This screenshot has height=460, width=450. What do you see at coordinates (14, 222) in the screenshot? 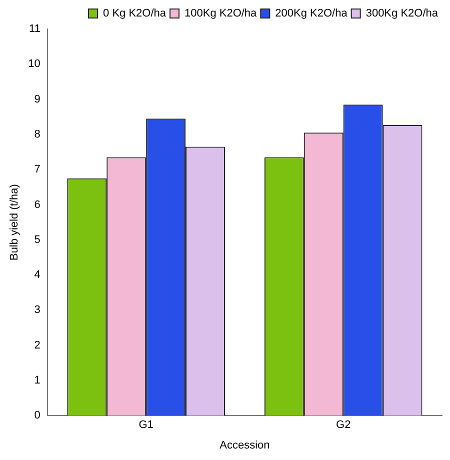
I see `y-axis-title: Bulb yield (t/ha)` at bounding box center [14, 222].